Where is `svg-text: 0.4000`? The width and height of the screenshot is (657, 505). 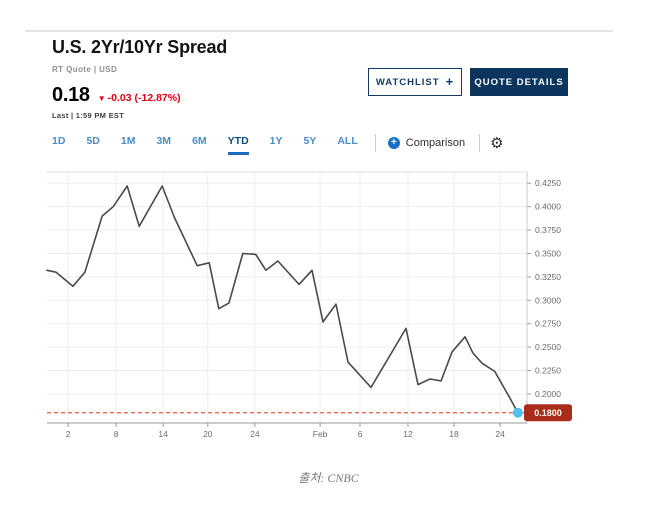 svg-text: 0.4000 is located at coordinates (548, 207).